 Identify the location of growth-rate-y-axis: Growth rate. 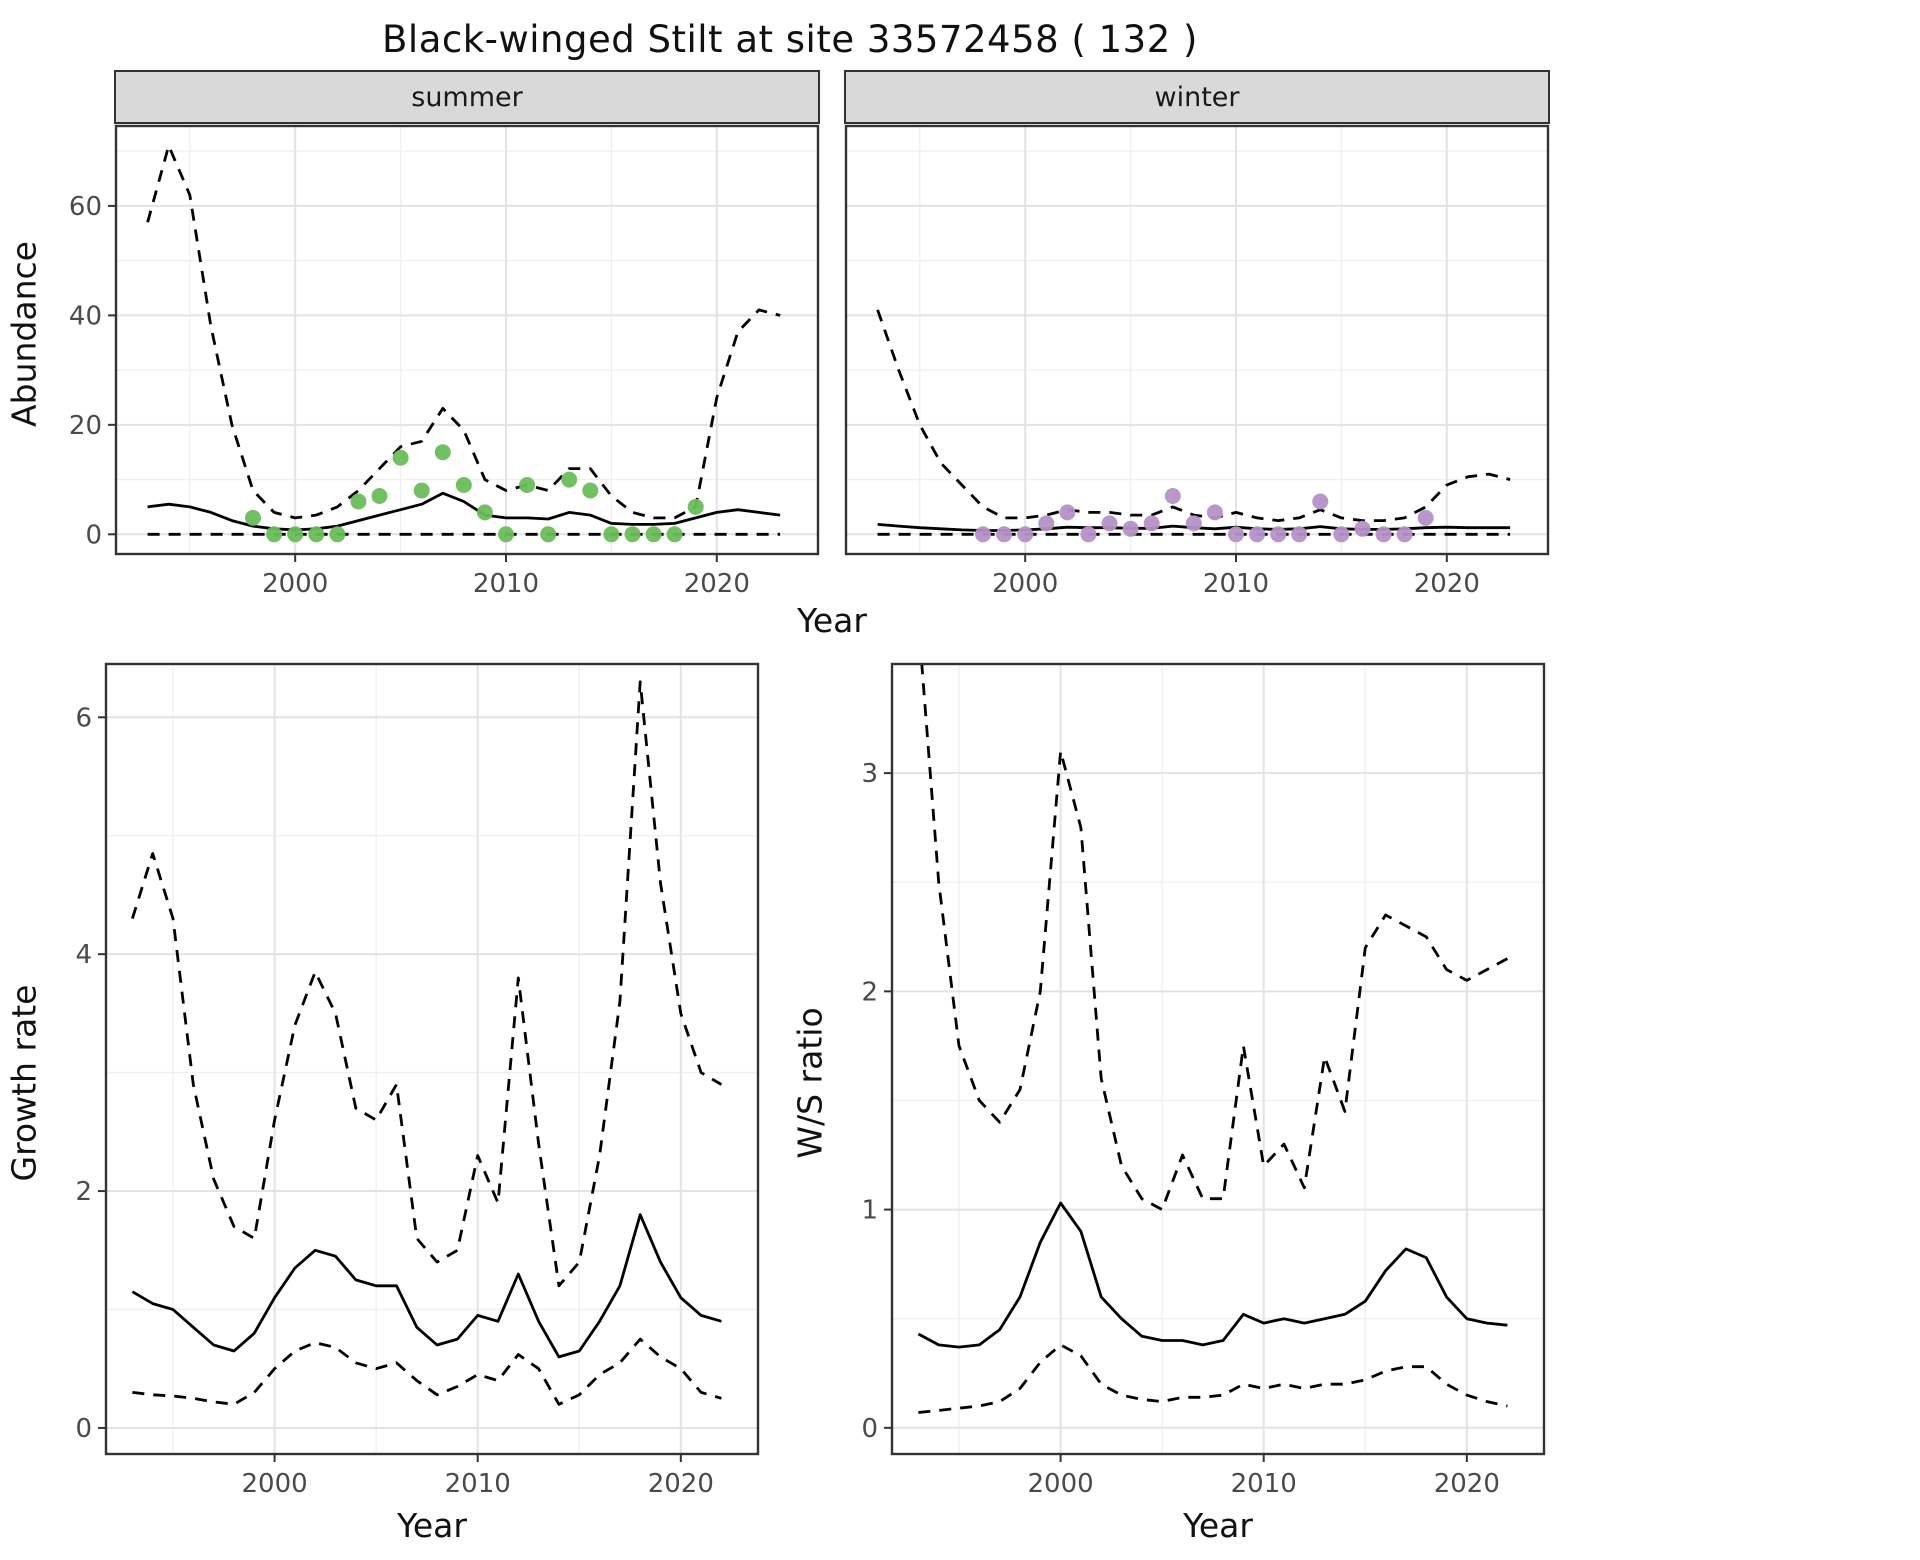
(24, 1083).